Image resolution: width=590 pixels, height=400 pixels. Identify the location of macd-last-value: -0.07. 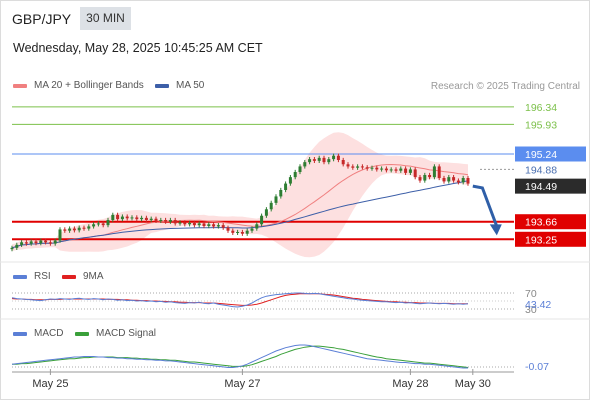
(537, 367).